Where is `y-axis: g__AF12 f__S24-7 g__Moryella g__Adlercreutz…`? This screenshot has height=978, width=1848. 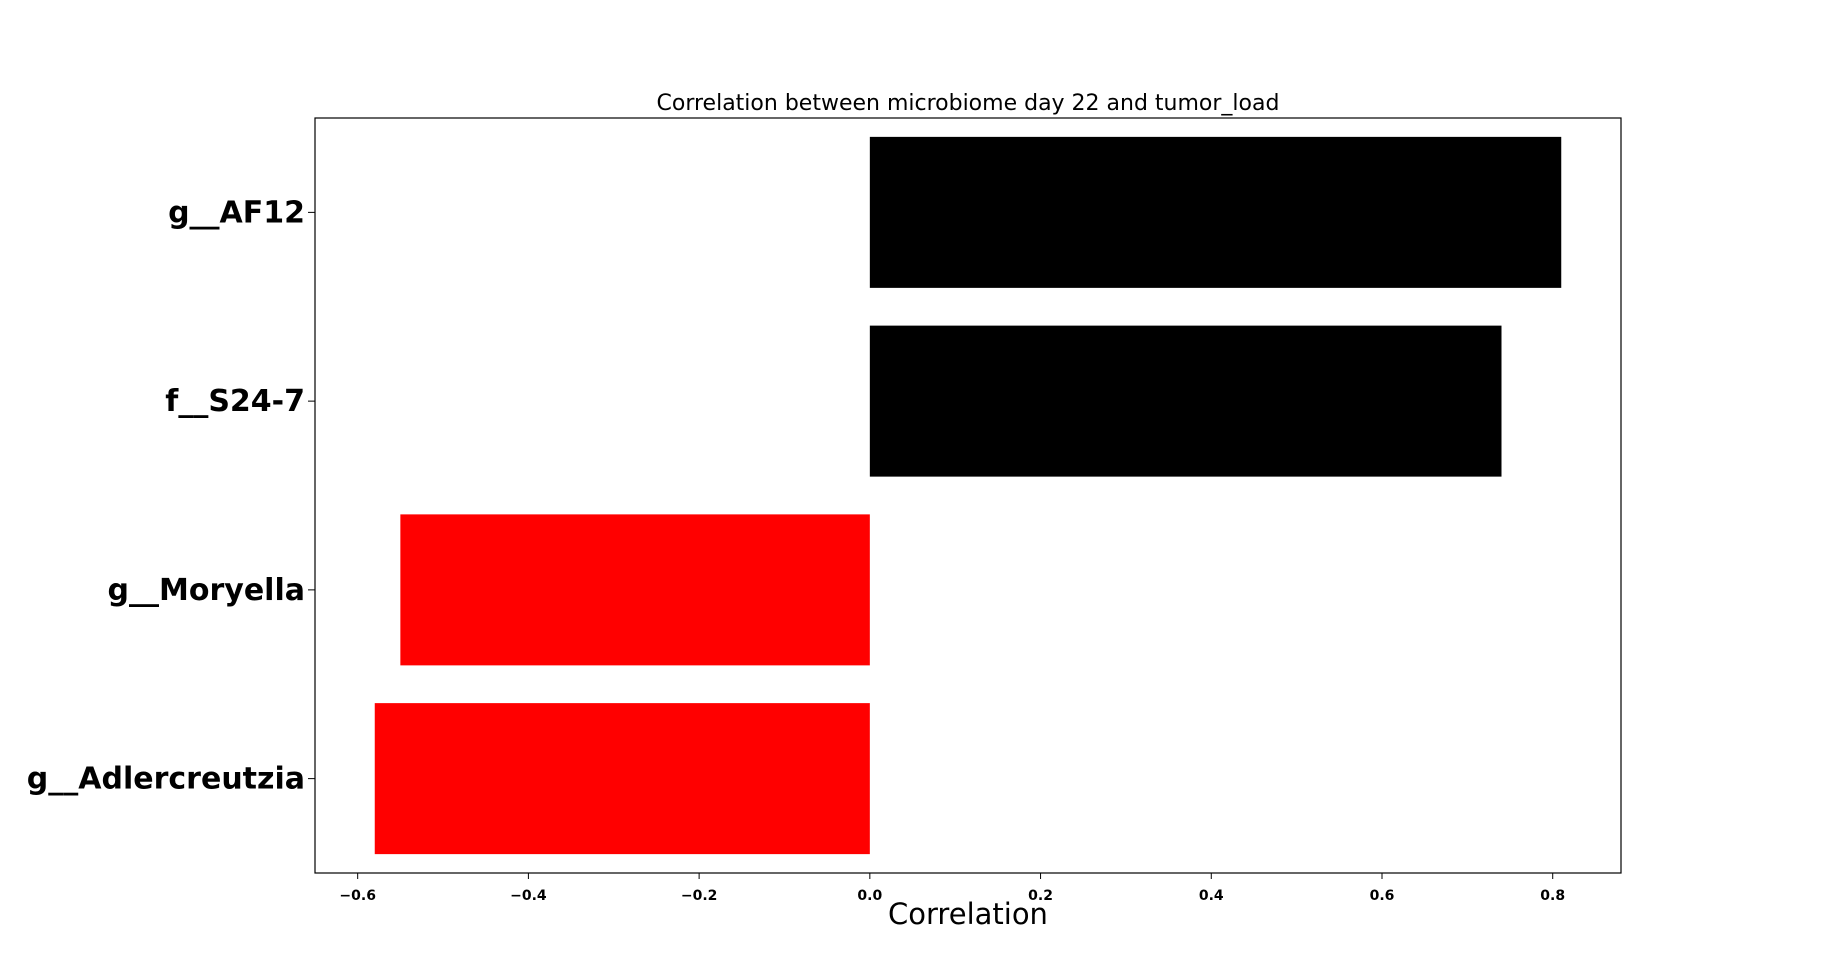 y-axis: g__AF12 f__S24-7 g__Moryella g__Adlercreutz… is located at coordinates (171, 496).